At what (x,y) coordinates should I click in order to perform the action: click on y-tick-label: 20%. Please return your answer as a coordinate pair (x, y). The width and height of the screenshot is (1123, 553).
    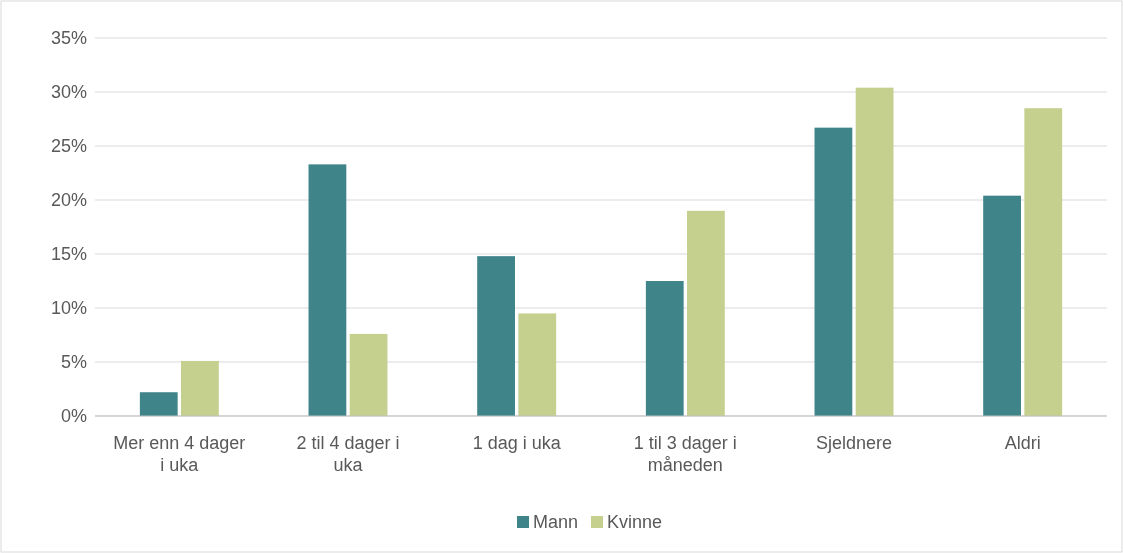
    Looking at the image, I should click on (68, 200).